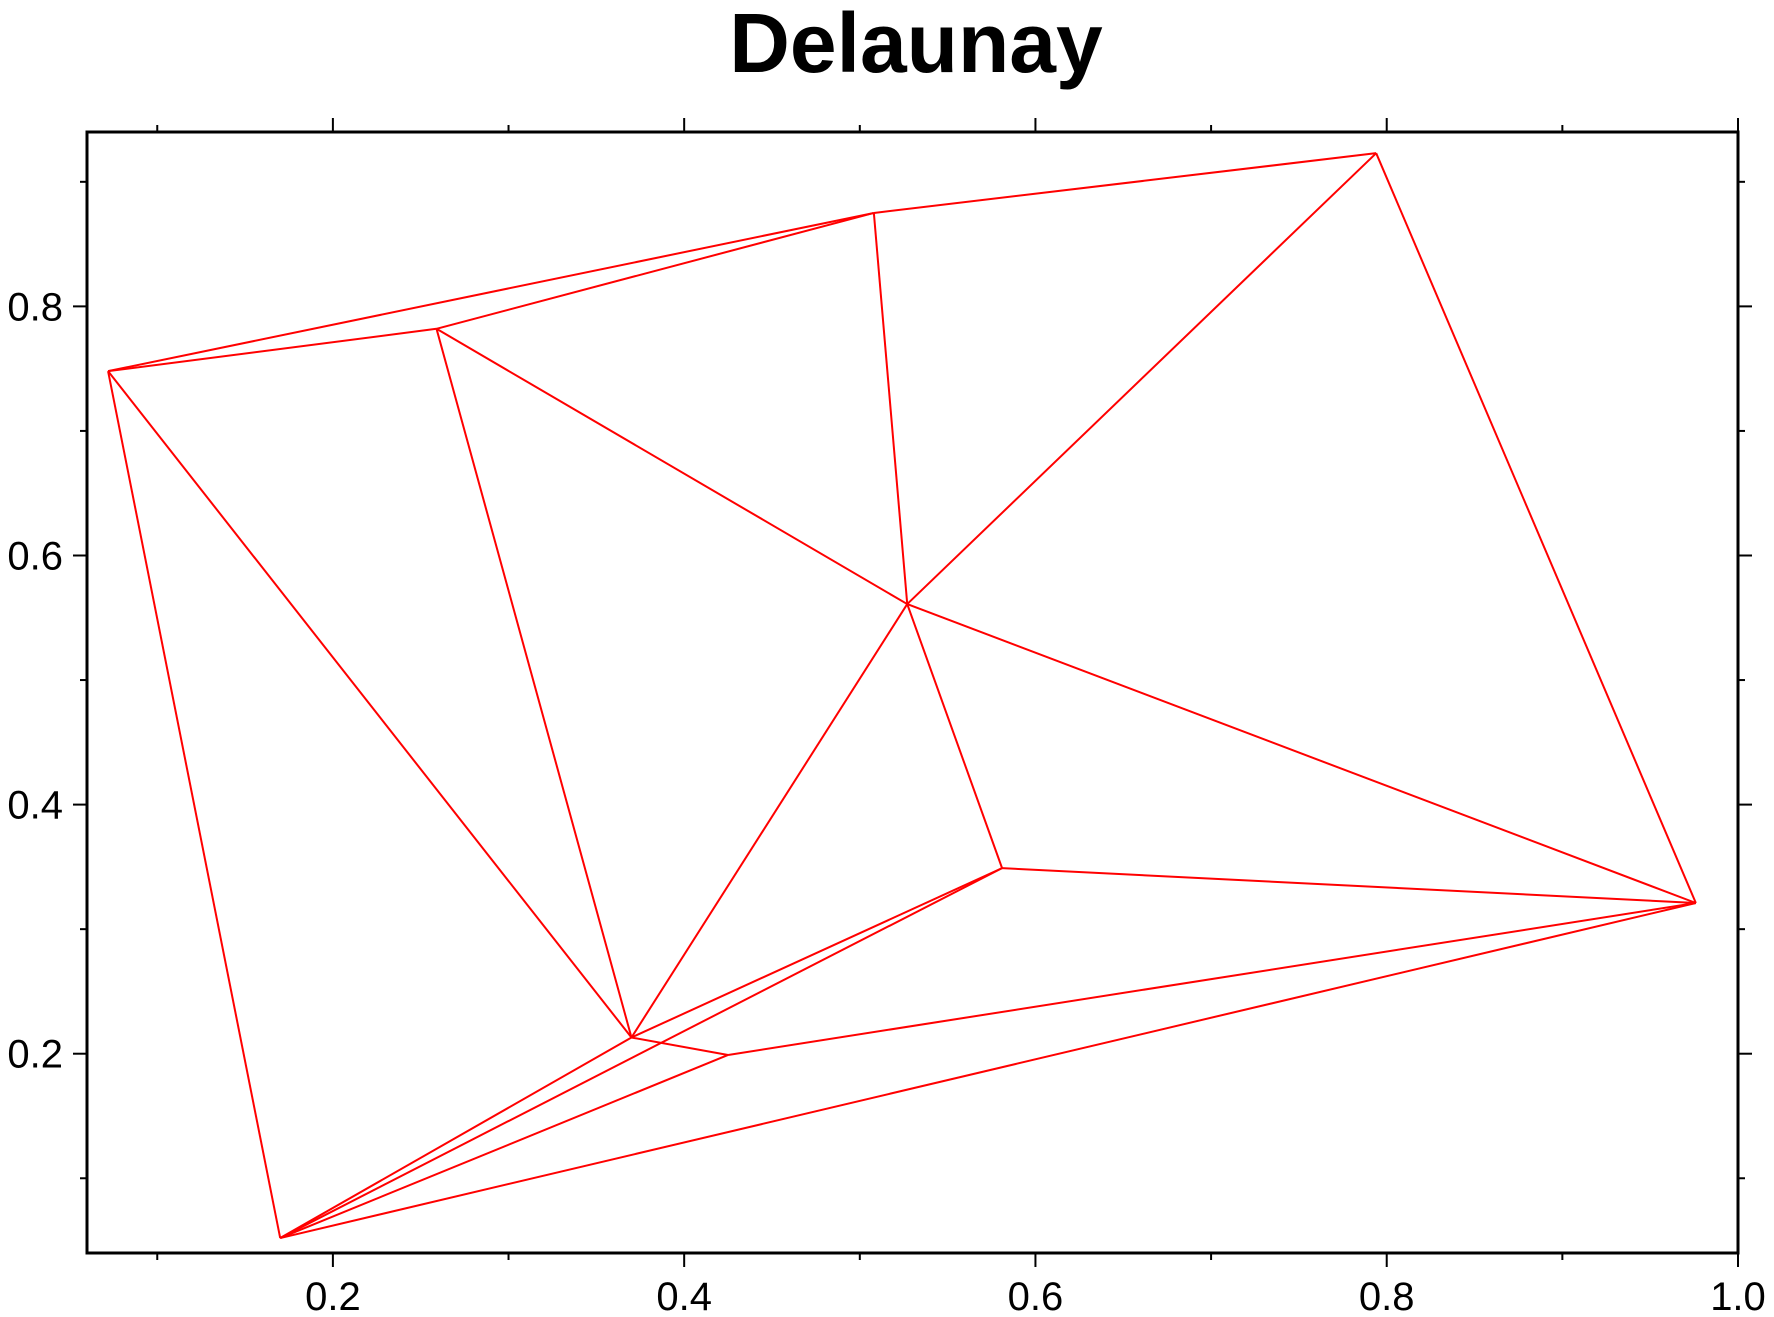 This screenshot has height=1317, width=1774. Describe the element at coordinates (35, 556) in the screenshot. I see `y-tick-label: 0.6` at that location.